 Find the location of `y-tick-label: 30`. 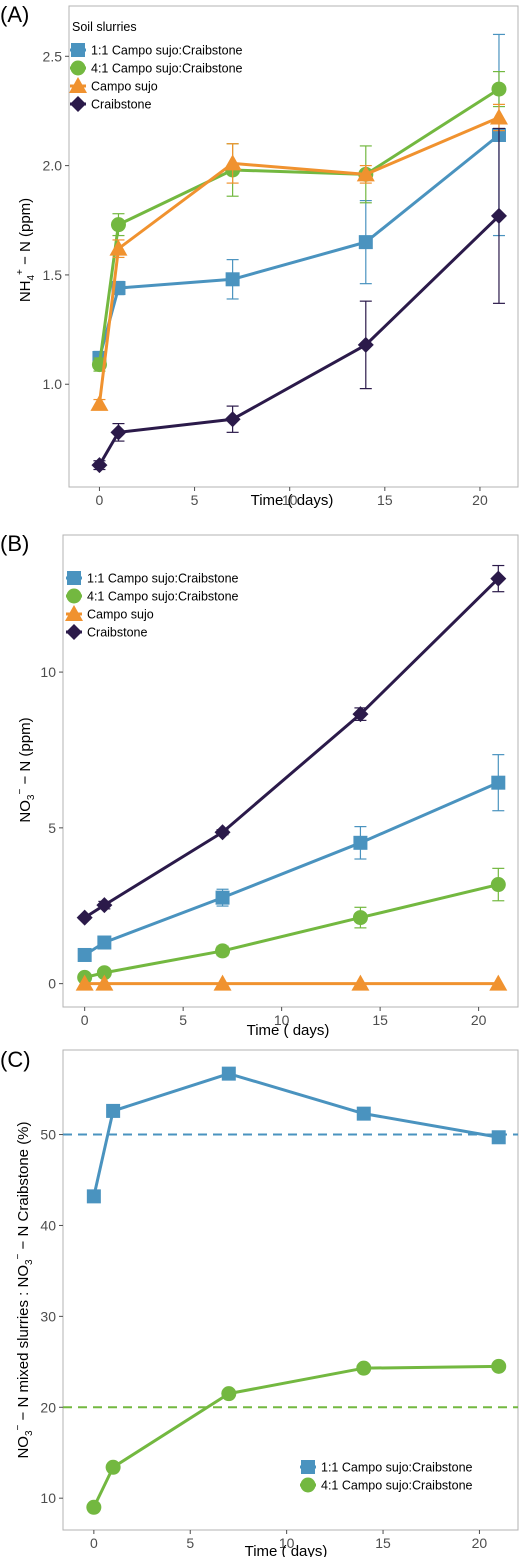

y-tick-label: 30 is located at coordinates (48, 1316).